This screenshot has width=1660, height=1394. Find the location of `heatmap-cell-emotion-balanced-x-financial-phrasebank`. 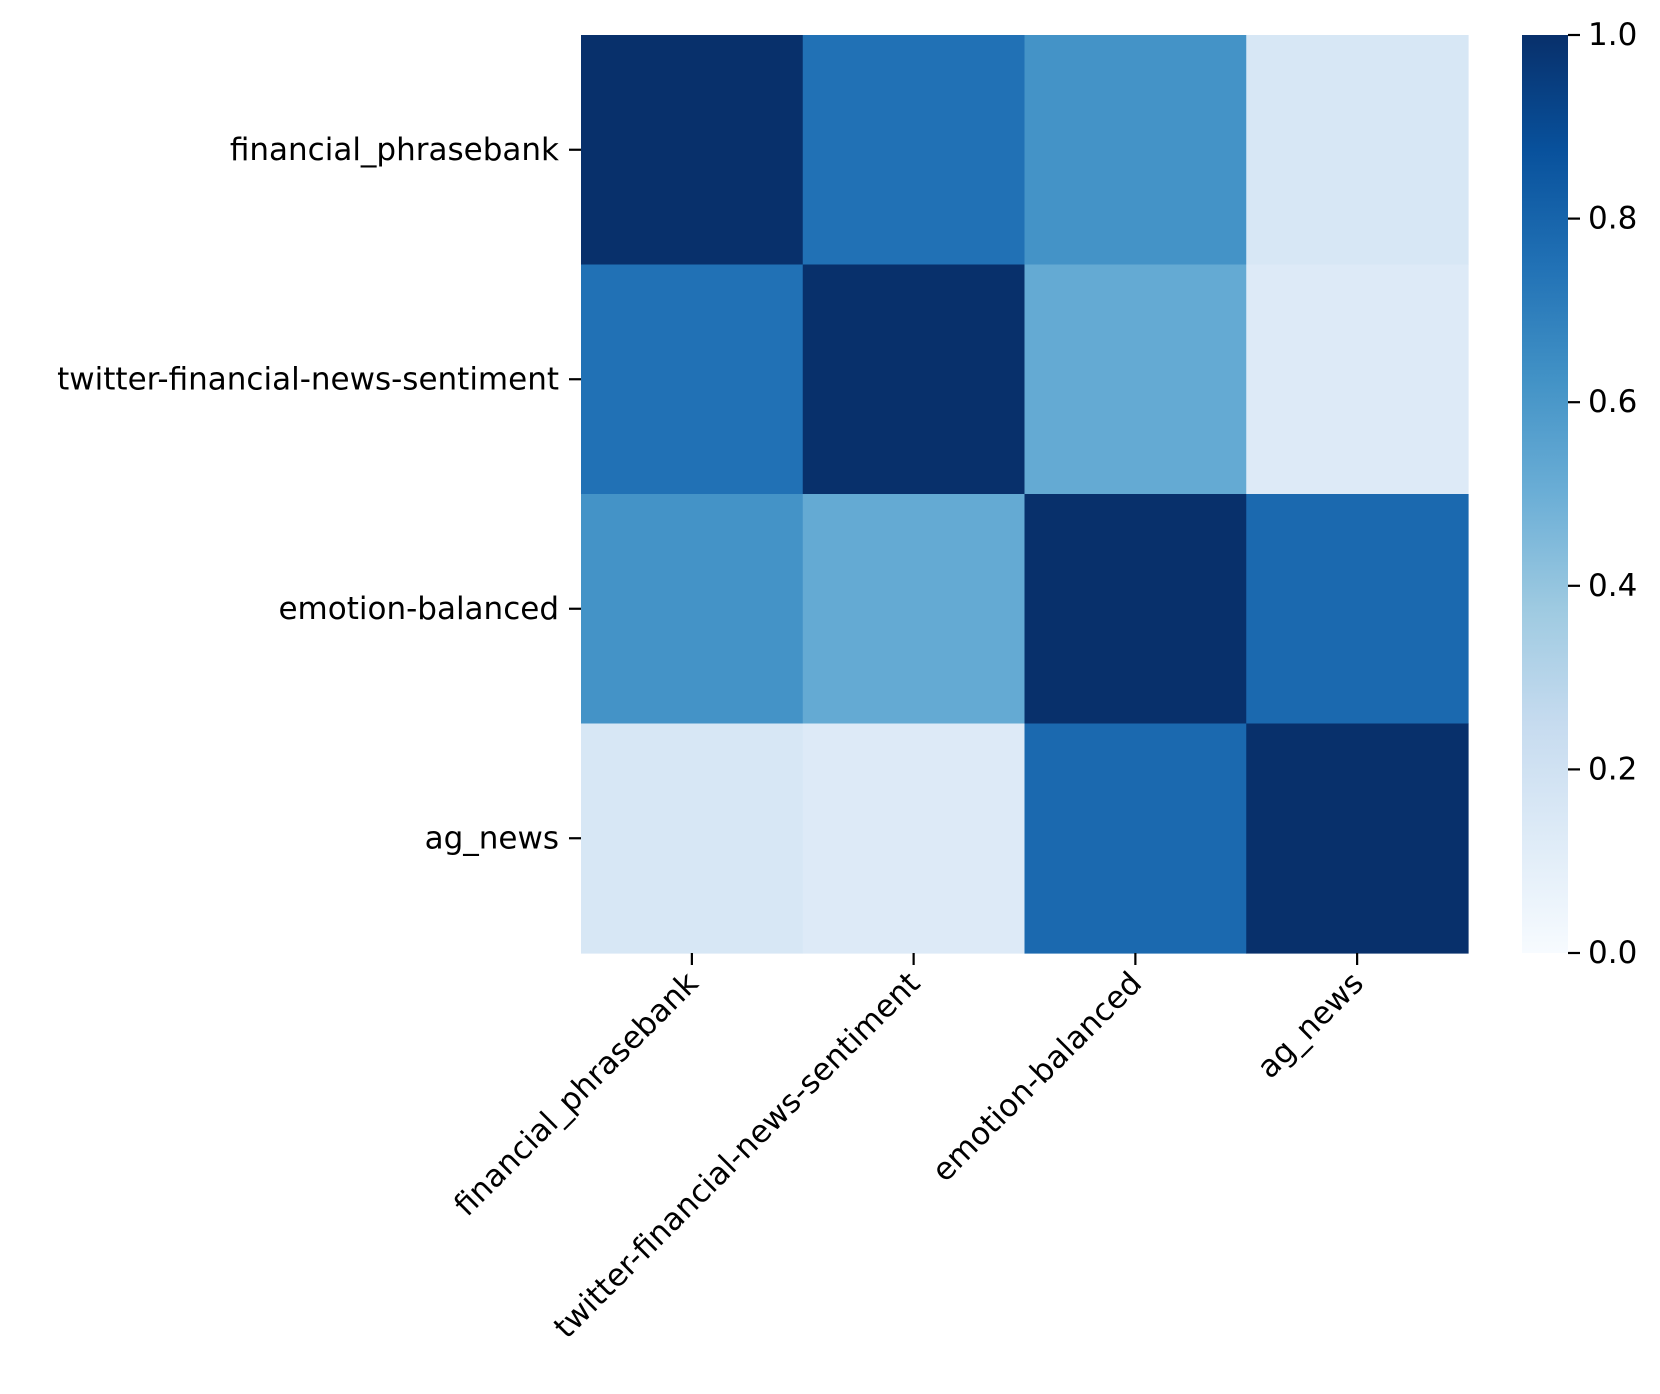

heatmap-cell-emotion-balanced-x-financial-phrasebank is located at coordinates (692, 609).